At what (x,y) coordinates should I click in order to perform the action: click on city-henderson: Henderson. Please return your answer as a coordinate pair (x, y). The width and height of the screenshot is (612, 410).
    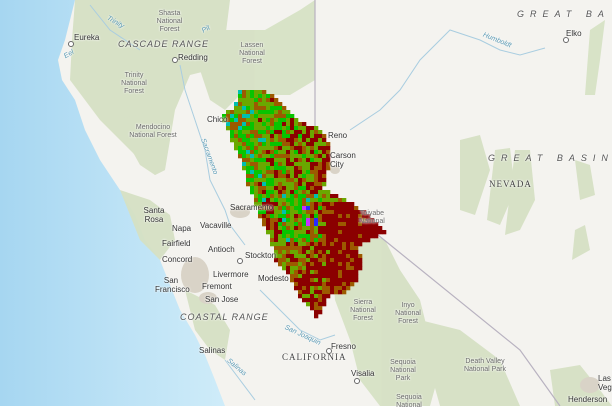
    Looking at the image, I should click on (588, 399).